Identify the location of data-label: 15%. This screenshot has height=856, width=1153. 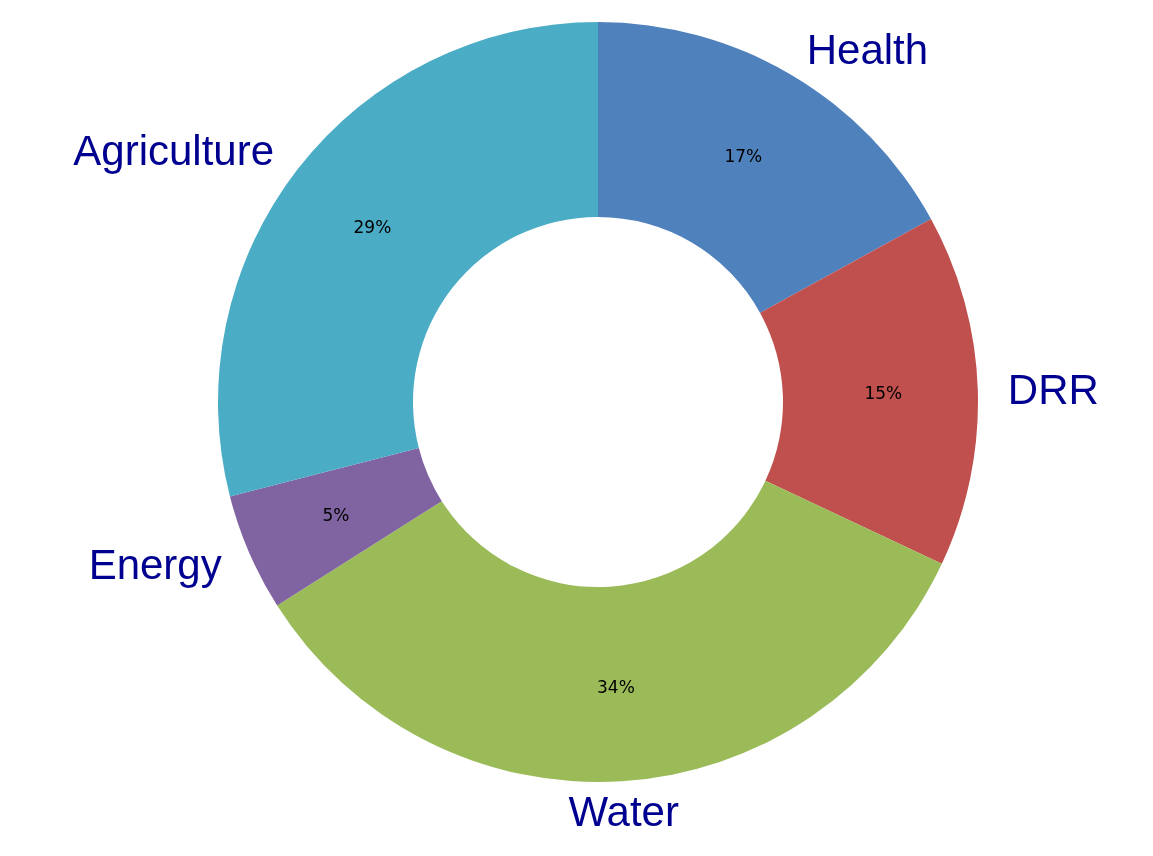
(883, 393).